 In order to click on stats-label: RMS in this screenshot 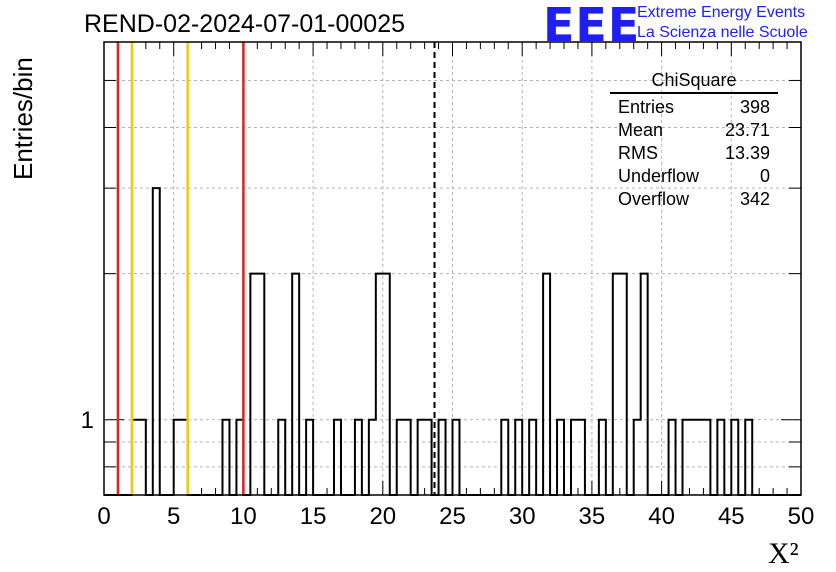, I will do `click(638, 153)`.